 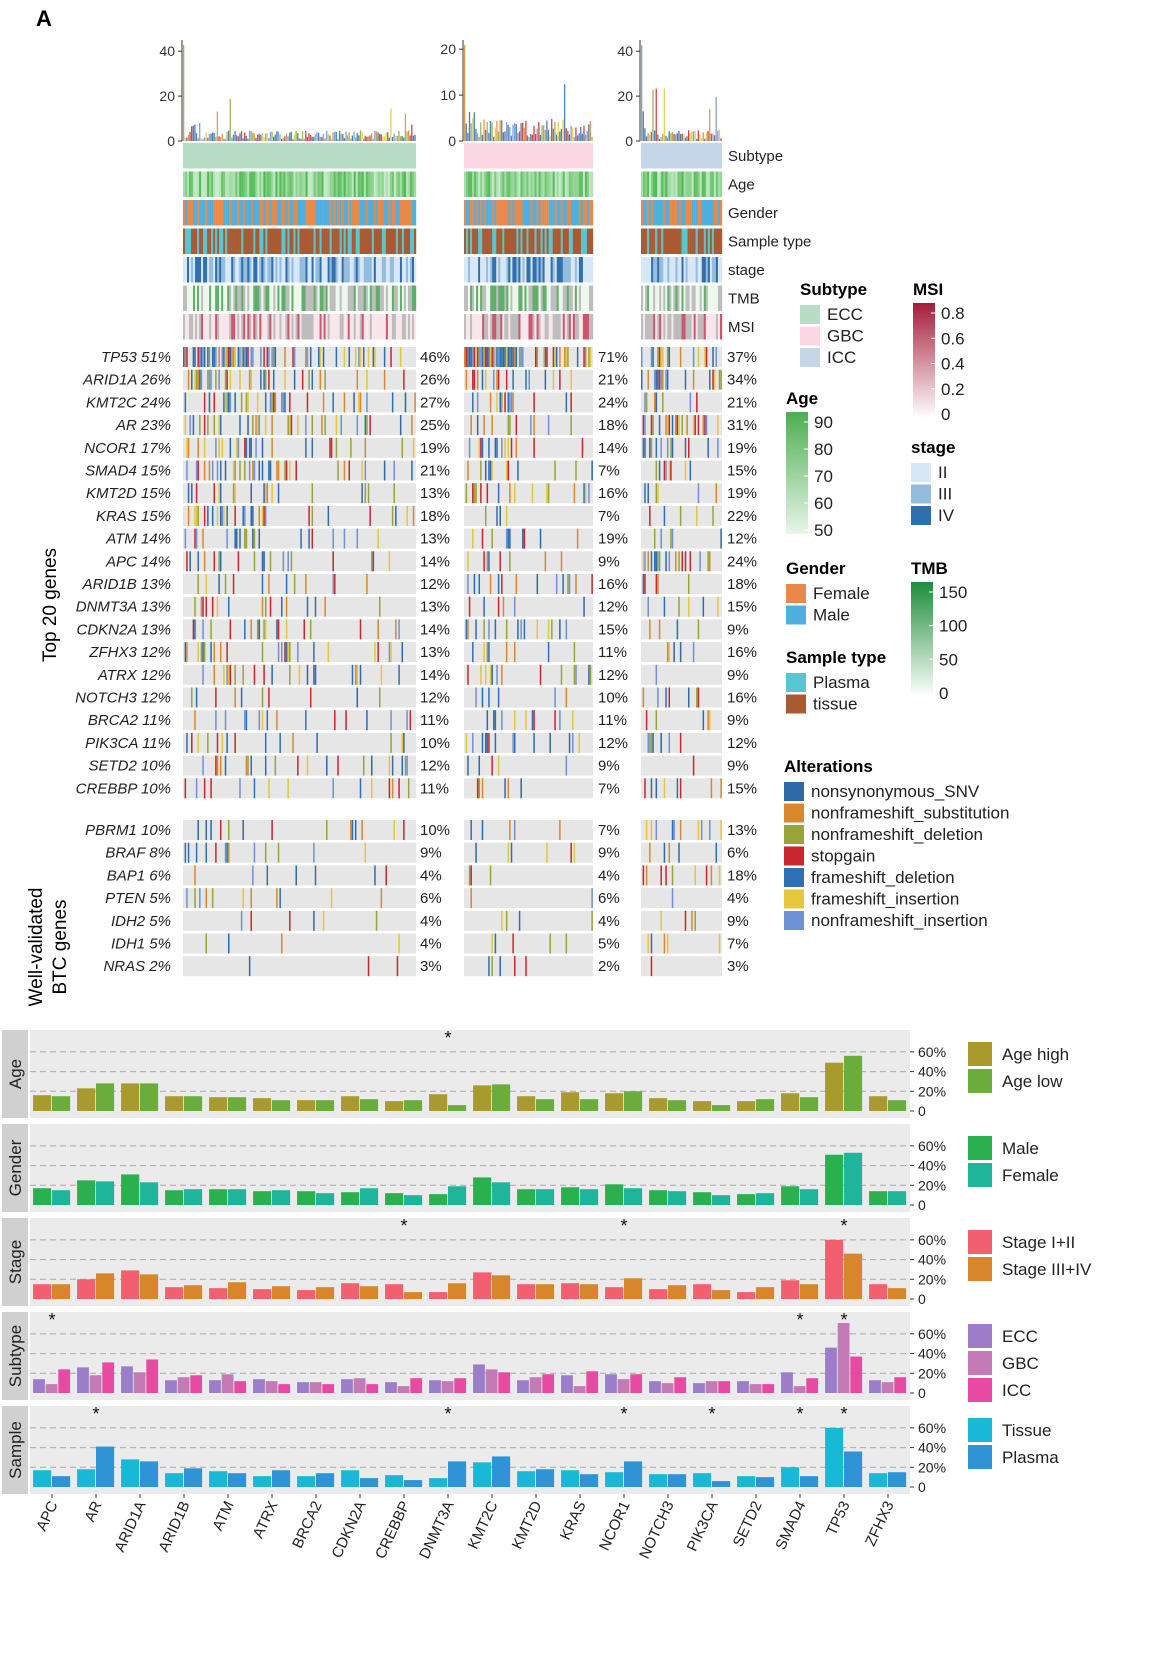 I want to click on facet-label: Gender, so click(x=15, y=1167).